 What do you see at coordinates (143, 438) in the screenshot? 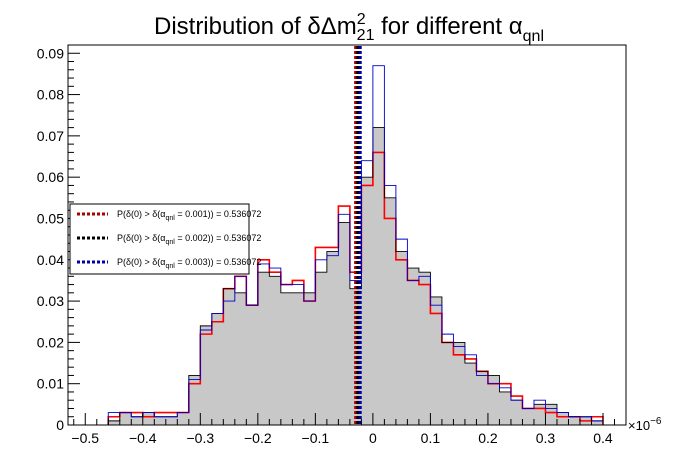
I see `x-tick-label: −0.4` at bounding box center [143, 438].